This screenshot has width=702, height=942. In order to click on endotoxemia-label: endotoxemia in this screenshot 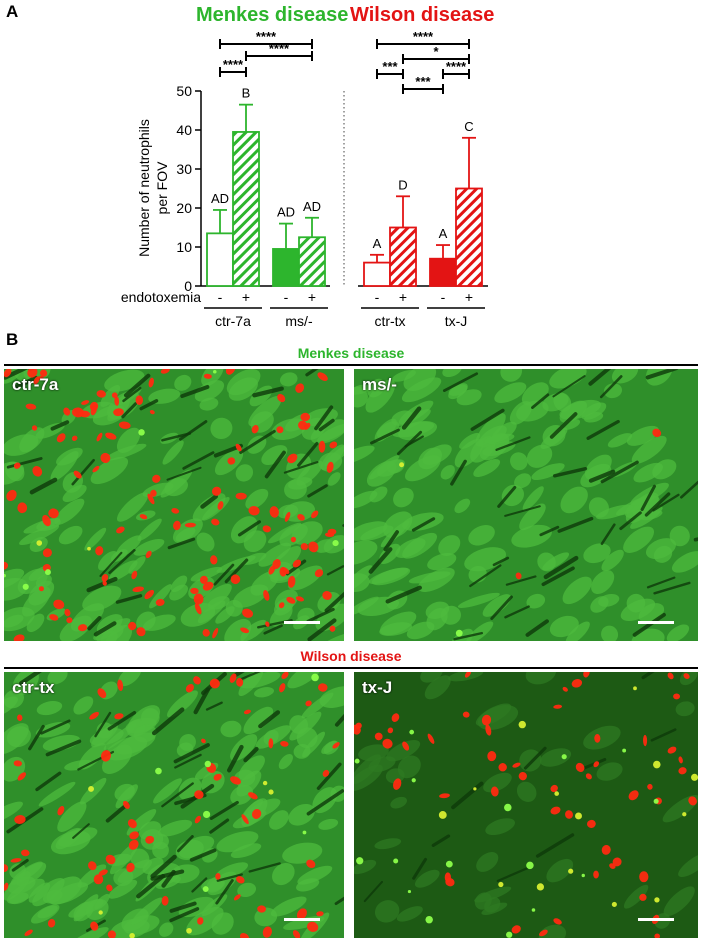, I will do `click(161, 297)`.